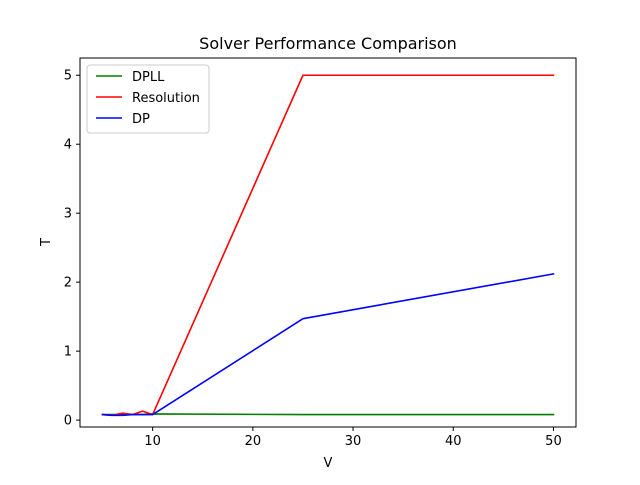 This screenshot has width=640, height=485. Describe the element at coordinates (453, 441) in the screenshot. I see `x-tick-label: 40` at that location.